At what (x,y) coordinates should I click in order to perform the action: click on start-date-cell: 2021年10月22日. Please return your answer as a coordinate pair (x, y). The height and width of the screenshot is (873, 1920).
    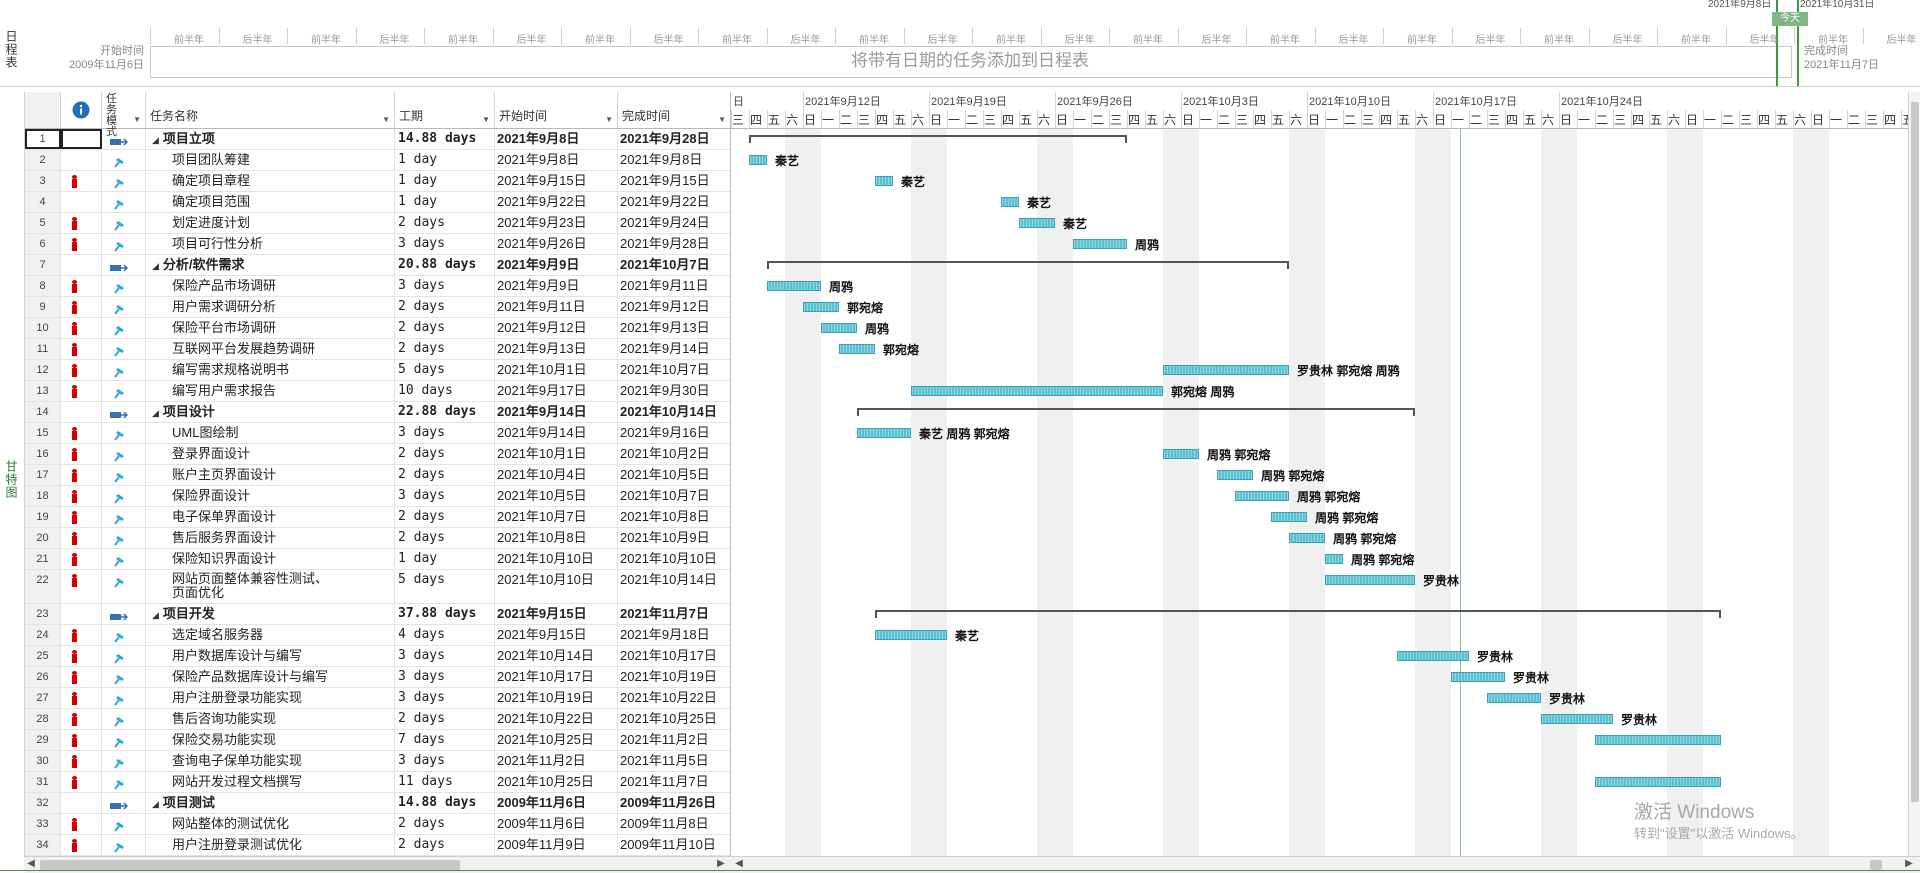
    Looking at the image, I should click on (556, 719).